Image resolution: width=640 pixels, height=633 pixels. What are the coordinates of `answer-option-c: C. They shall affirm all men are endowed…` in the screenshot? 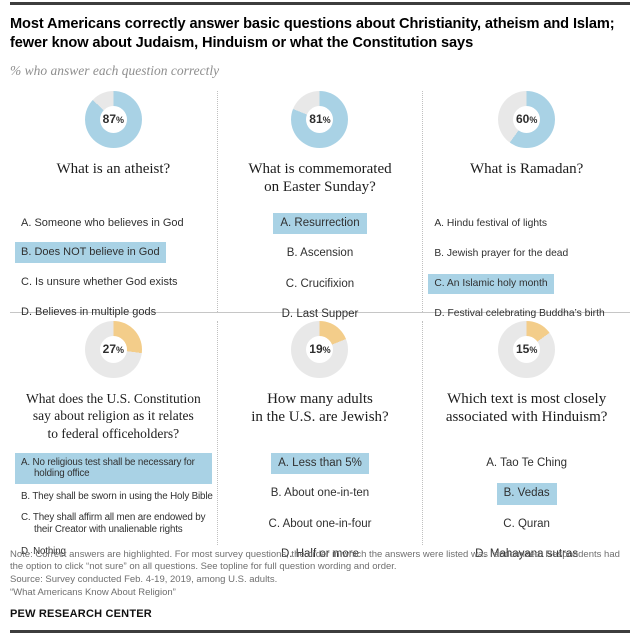 It's located at (113, 523).